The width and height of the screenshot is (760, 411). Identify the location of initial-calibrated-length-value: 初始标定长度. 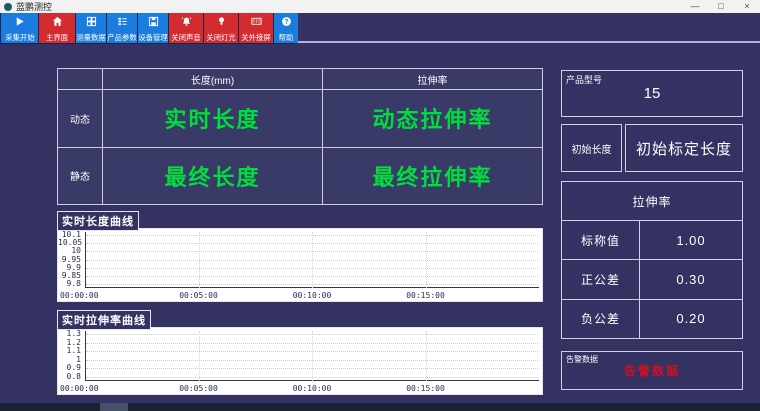
(683, 149).